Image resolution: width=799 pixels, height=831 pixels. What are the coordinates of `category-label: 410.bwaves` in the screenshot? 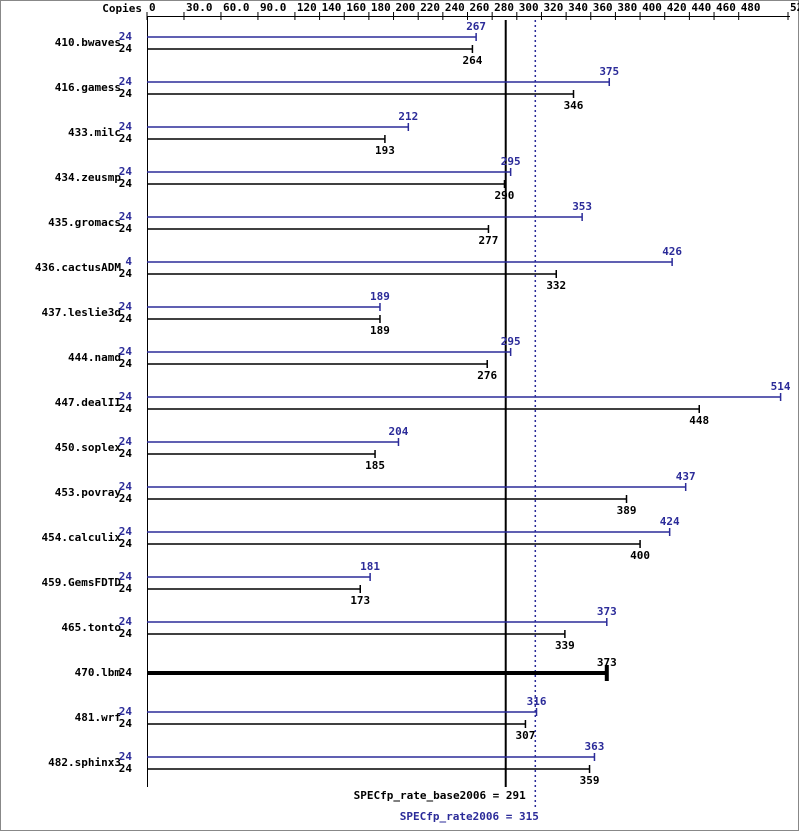 It's located at (88, 42).